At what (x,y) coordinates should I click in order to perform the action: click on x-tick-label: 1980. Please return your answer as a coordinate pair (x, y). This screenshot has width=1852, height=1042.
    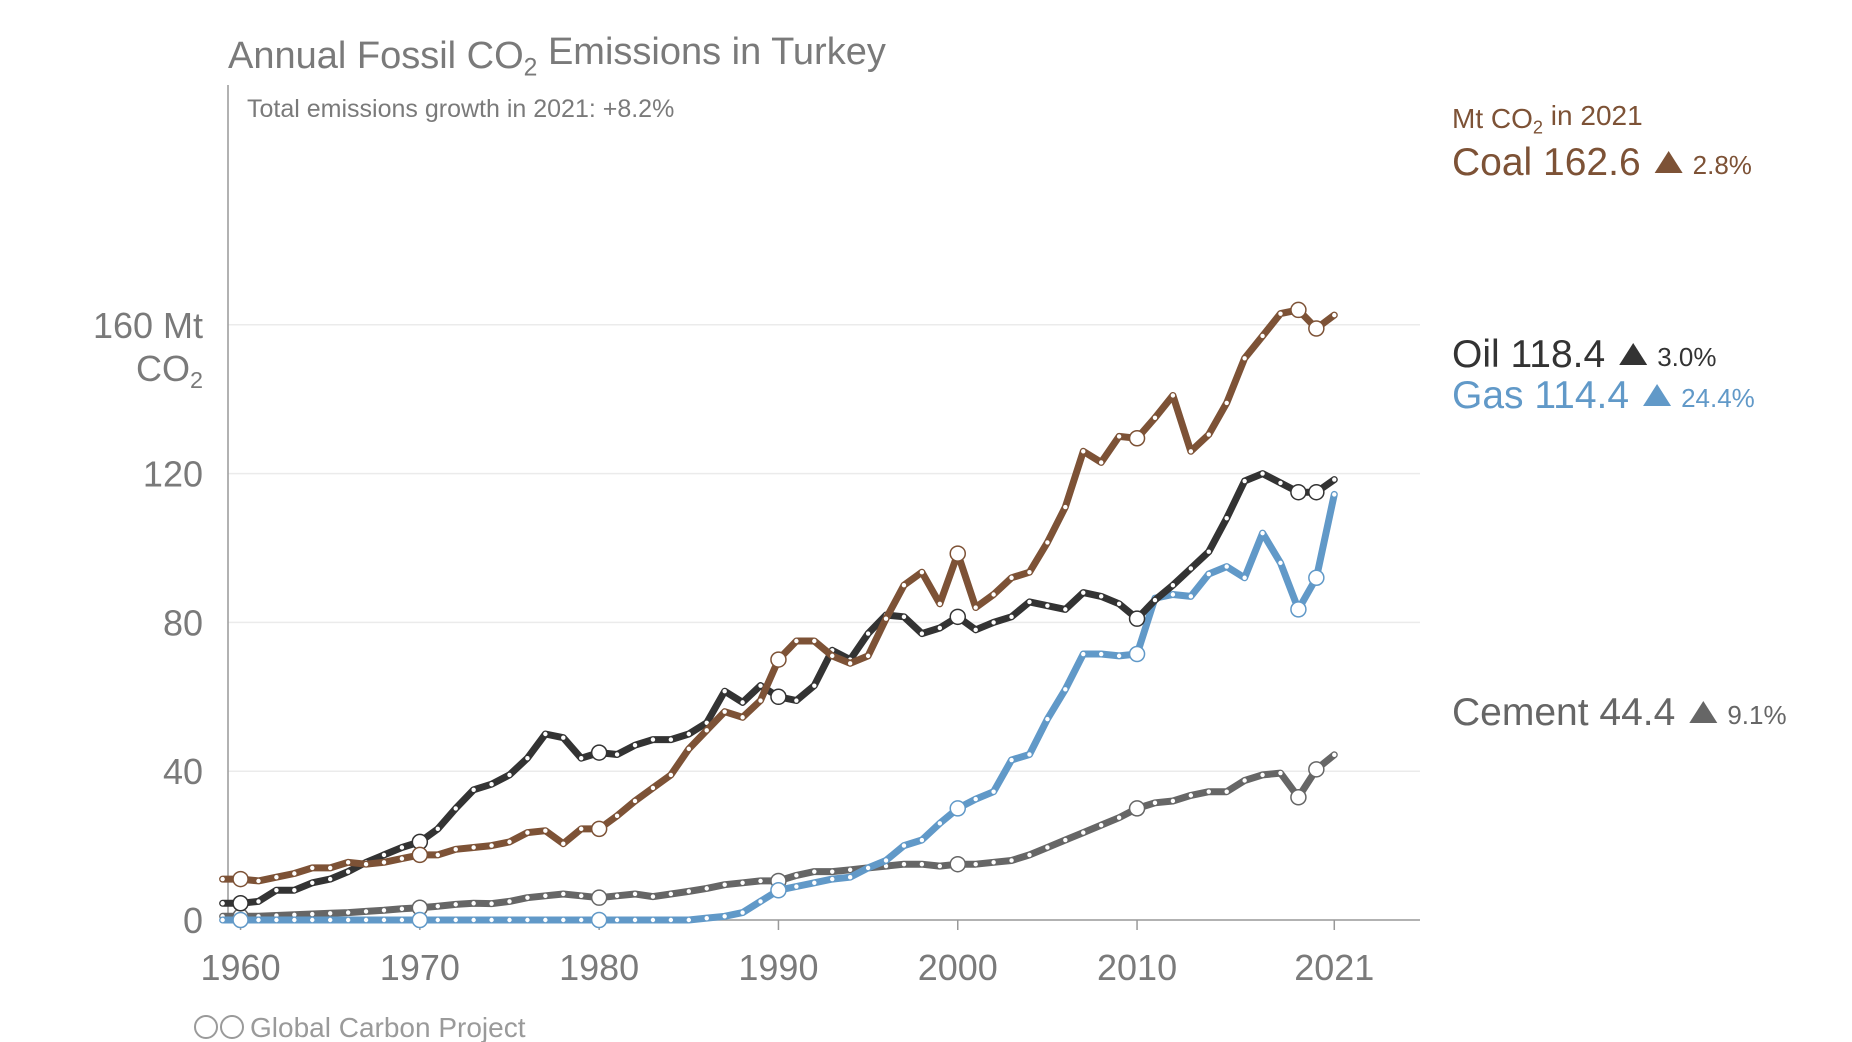
    Looking at the image, I should click on (599, 967).